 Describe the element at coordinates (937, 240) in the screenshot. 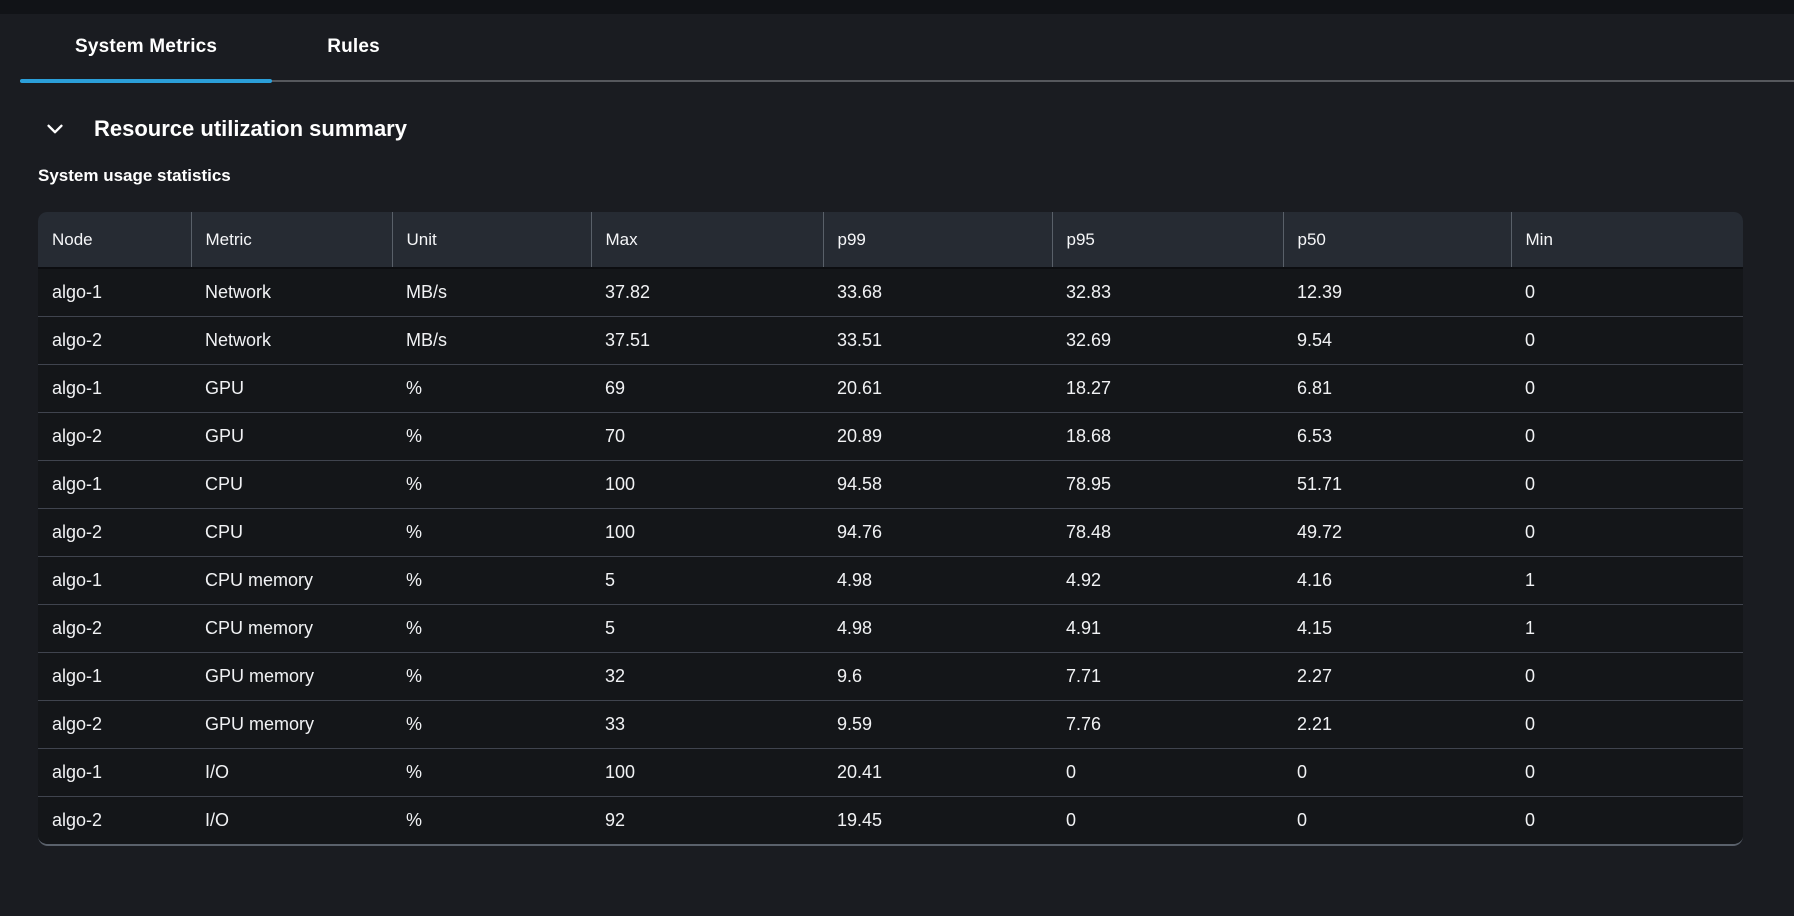

I see `column-header-p99: p99` at that location.